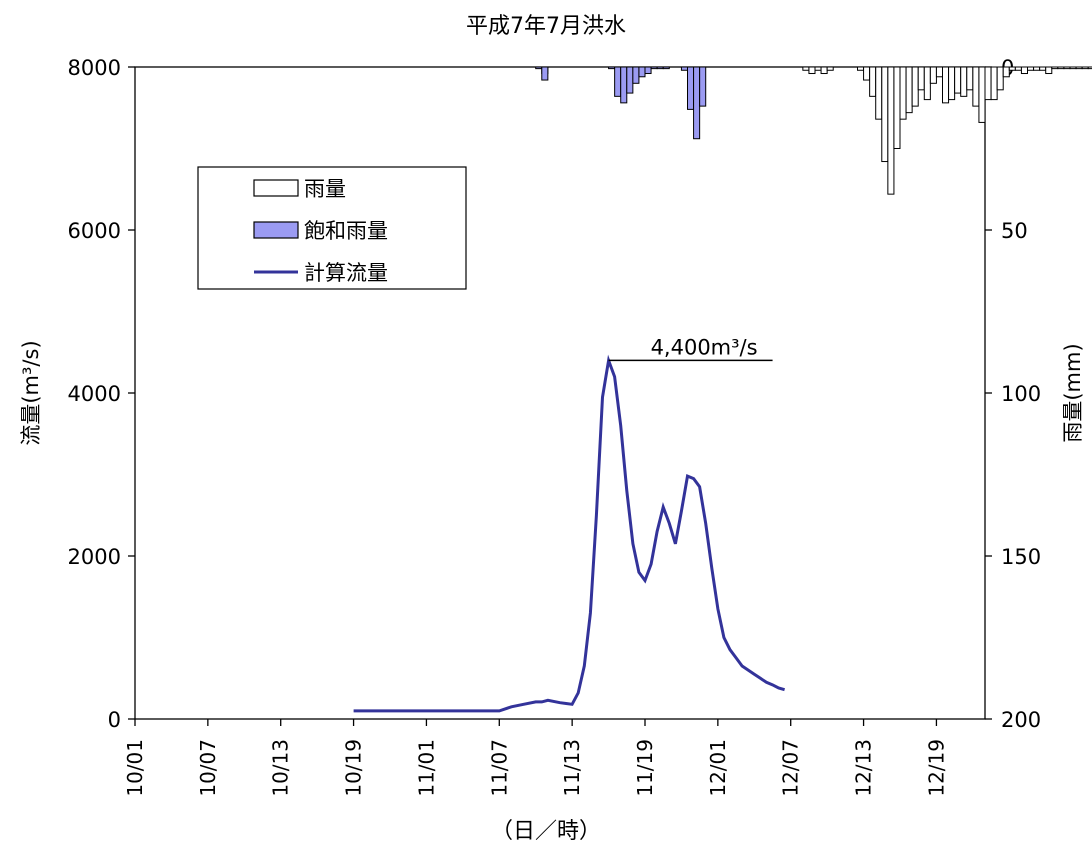 This screenshot has height=850, width=1092. Describe the element at coordinates (572, 768) in the screenshot. I see `x-tick-label: 11/13` at that location.